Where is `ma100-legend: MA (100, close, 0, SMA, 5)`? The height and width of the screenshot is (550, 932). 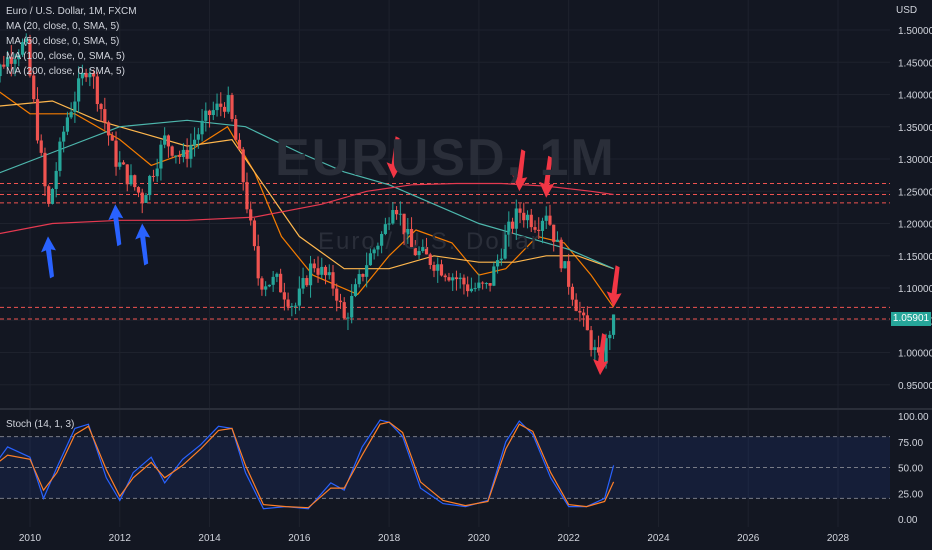 ma100-legend: MA (100, close, 0, SMA, 5) is located at coordinates (65, 56).